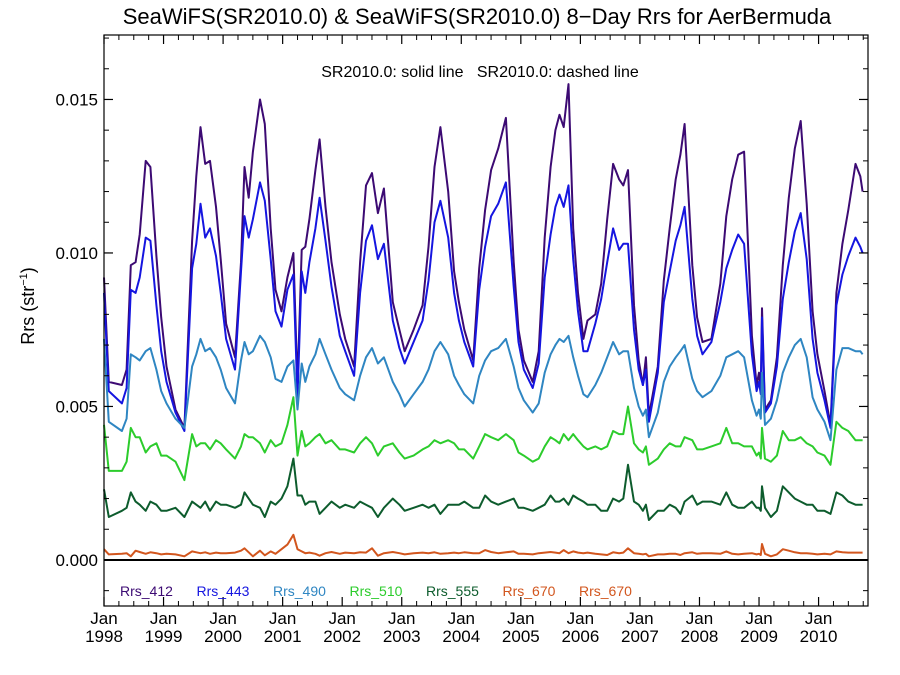 The height and width of the screenshot is (675, 900). I want to click on legend-item-rrs-412: Rrs_412, so click(146, 591).